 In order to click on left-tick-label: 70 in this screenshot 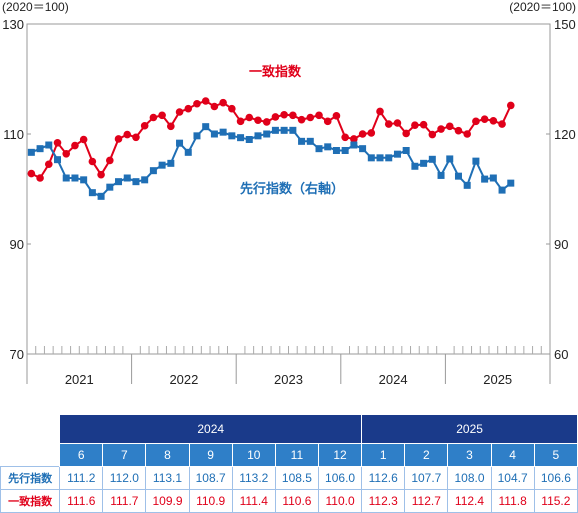, I will do `click(17, 354)`.